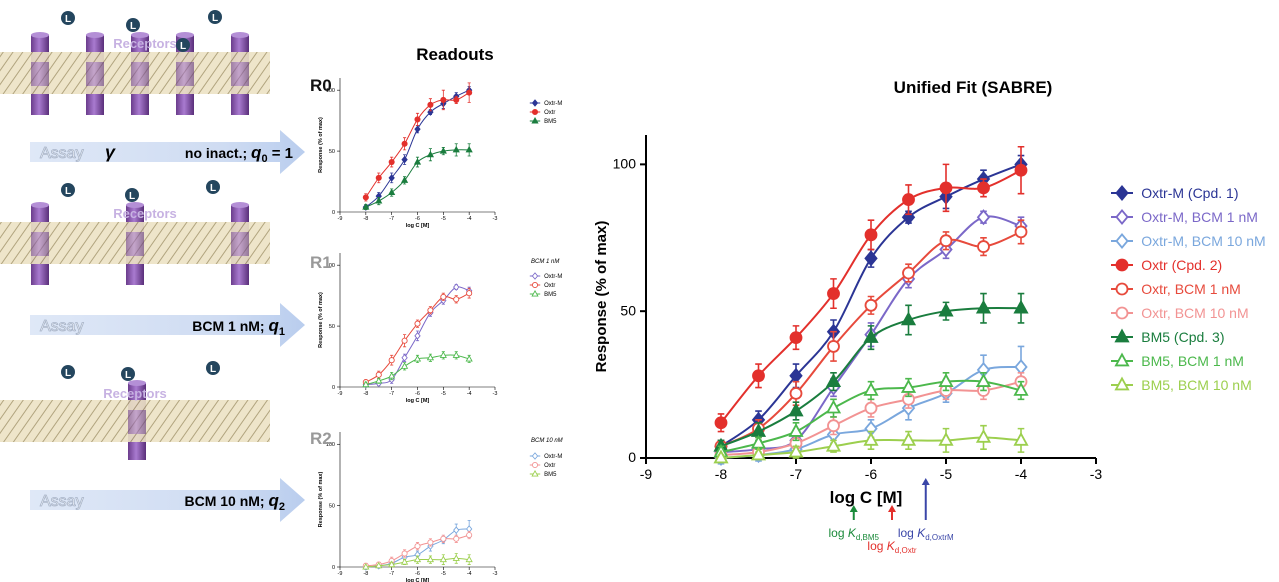  What do you see at coordinates (230, 326) in the screenshot?
I see `condition-text: BCM 1 nM;` at bounding box center [230, 326].